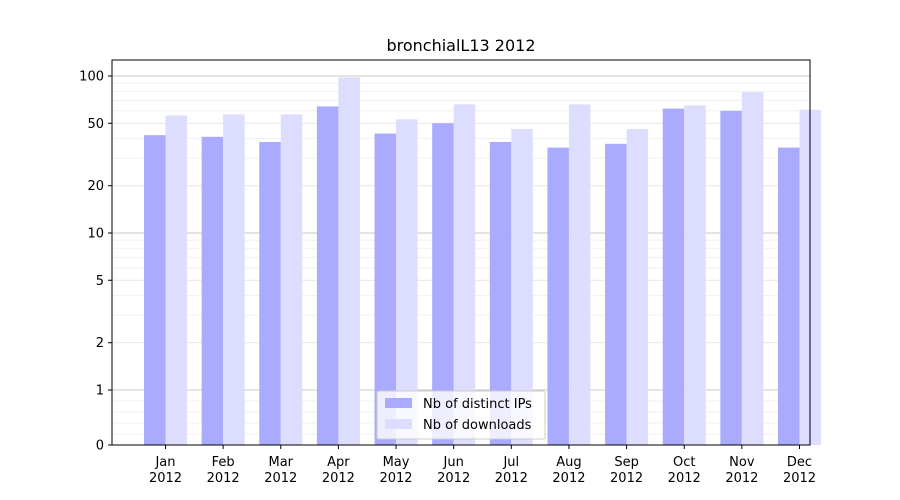 This screenshot has height=500, width=900. What do you see at coordinates (100, 446) in the screenshot?
I see `y-tick-label: 0` at bounding box center [100, 446].